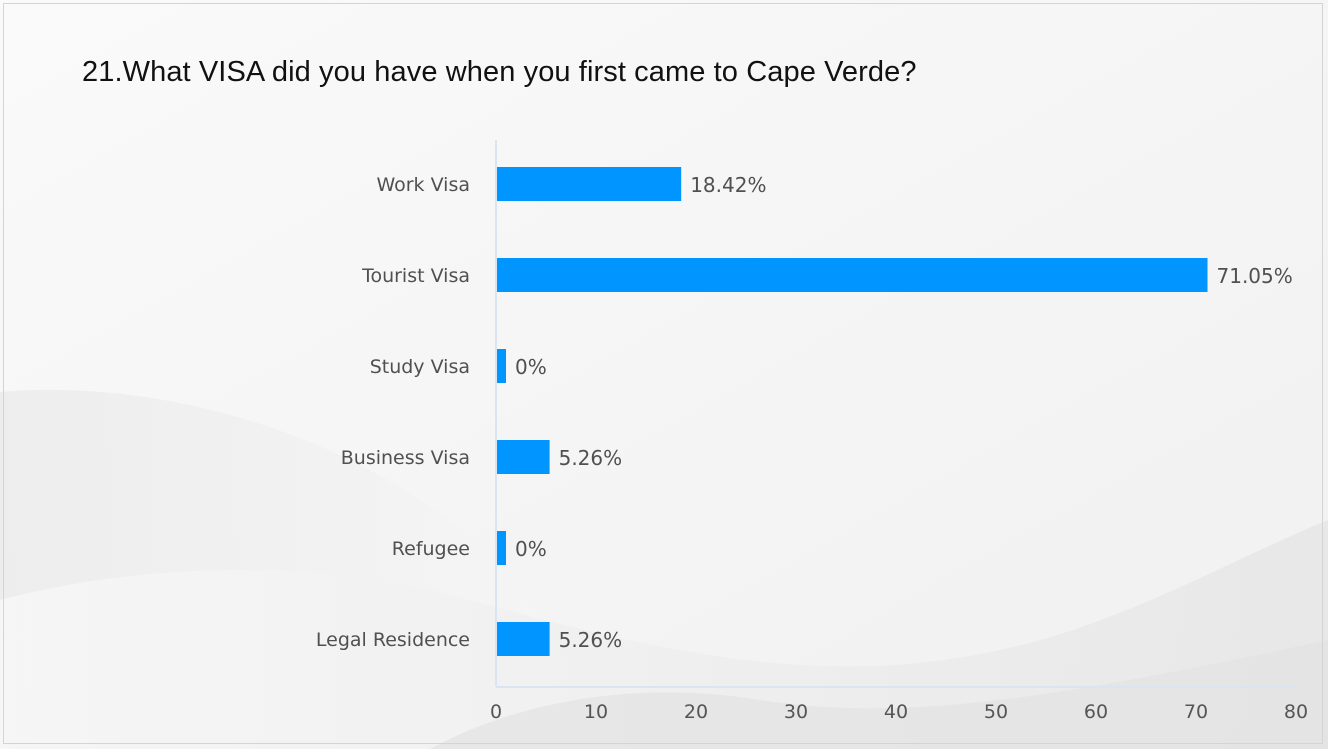 The width and height of the screenshot is (1328, 749). I want to click on x-tick-label: 20, so click(696, 712).